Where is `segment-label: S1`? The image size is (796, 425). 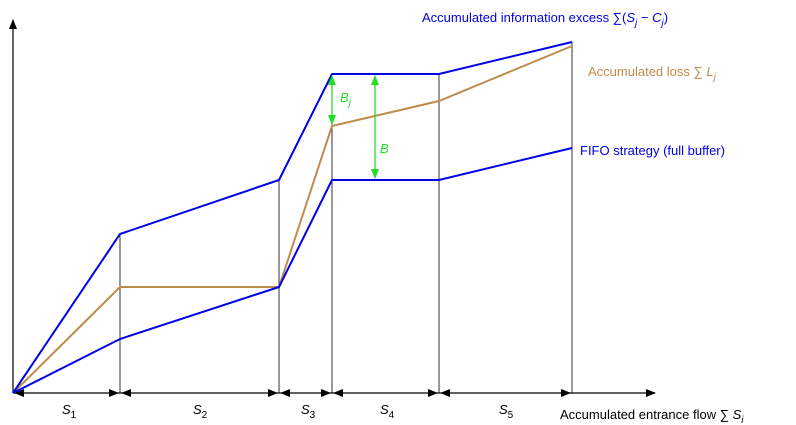
segment-label: S1 is located at coordinates (69, 411).